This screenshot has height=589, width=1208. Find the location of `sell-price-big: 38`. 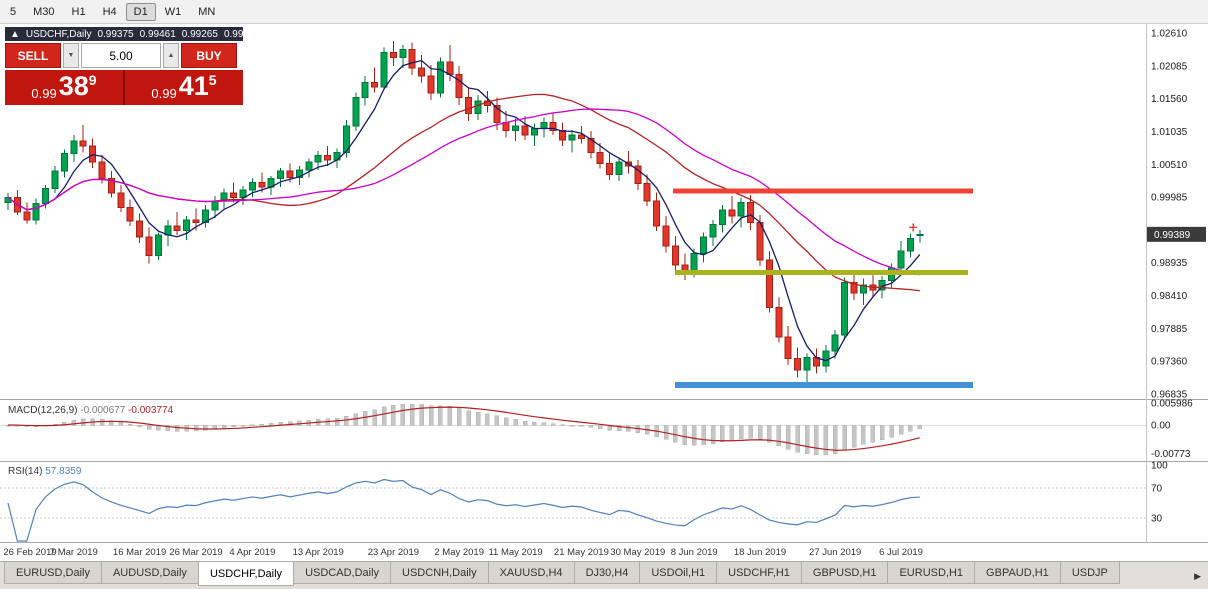

sell-price-big: 38 is located at coordinates (73, 86).